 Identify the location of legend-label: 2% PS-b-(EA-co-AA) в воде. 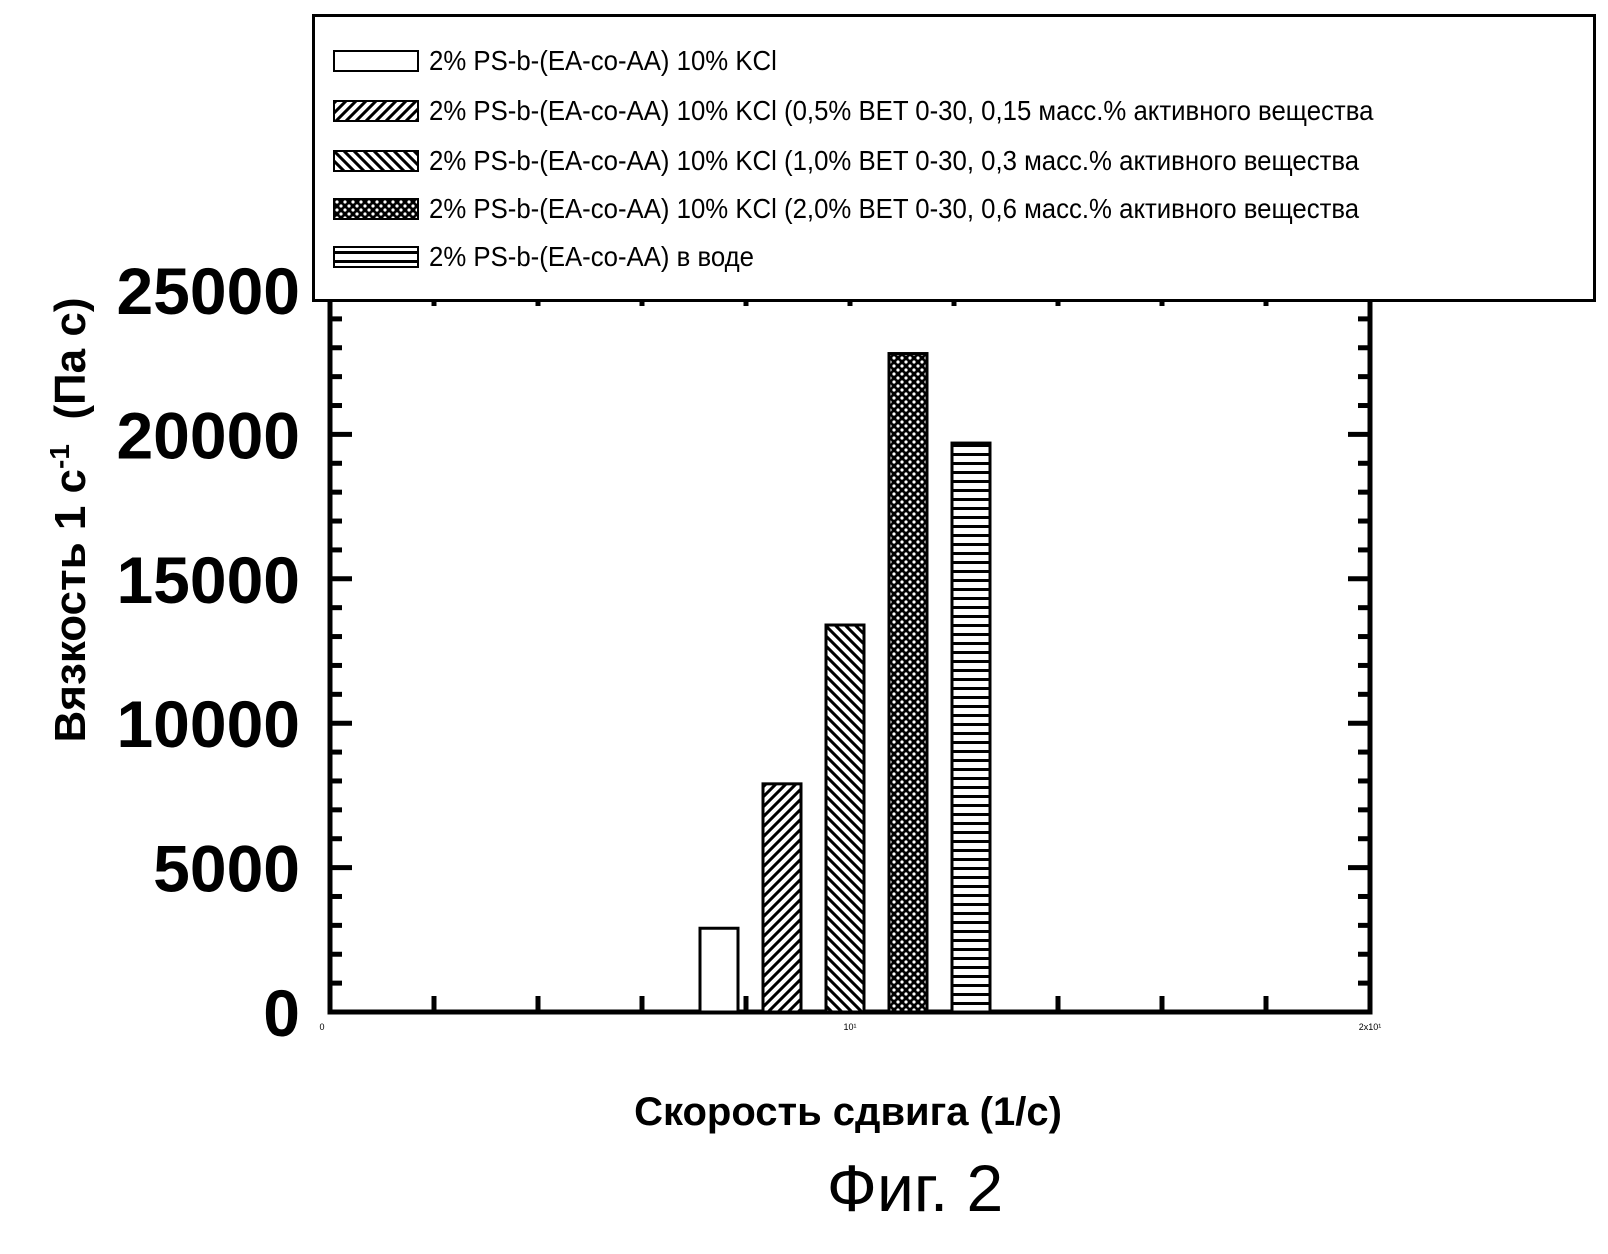
(592, 256).